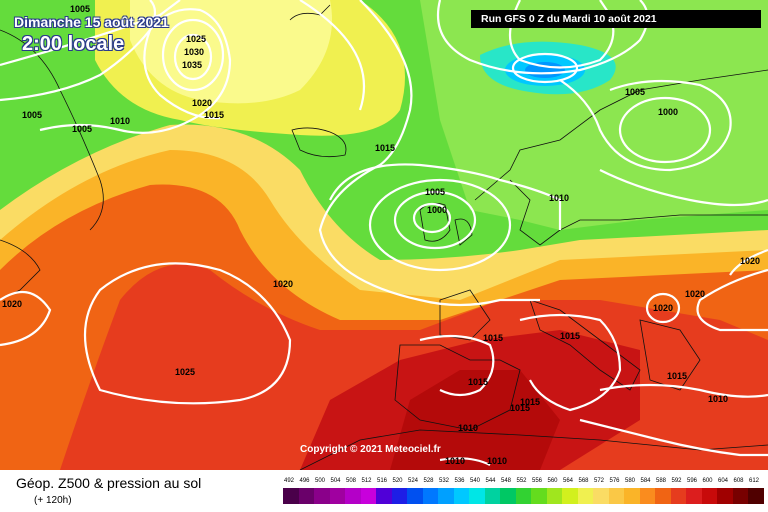 This screenshot has width=768, height=512. I want to click on legend-label: 536, so click(459, 481).